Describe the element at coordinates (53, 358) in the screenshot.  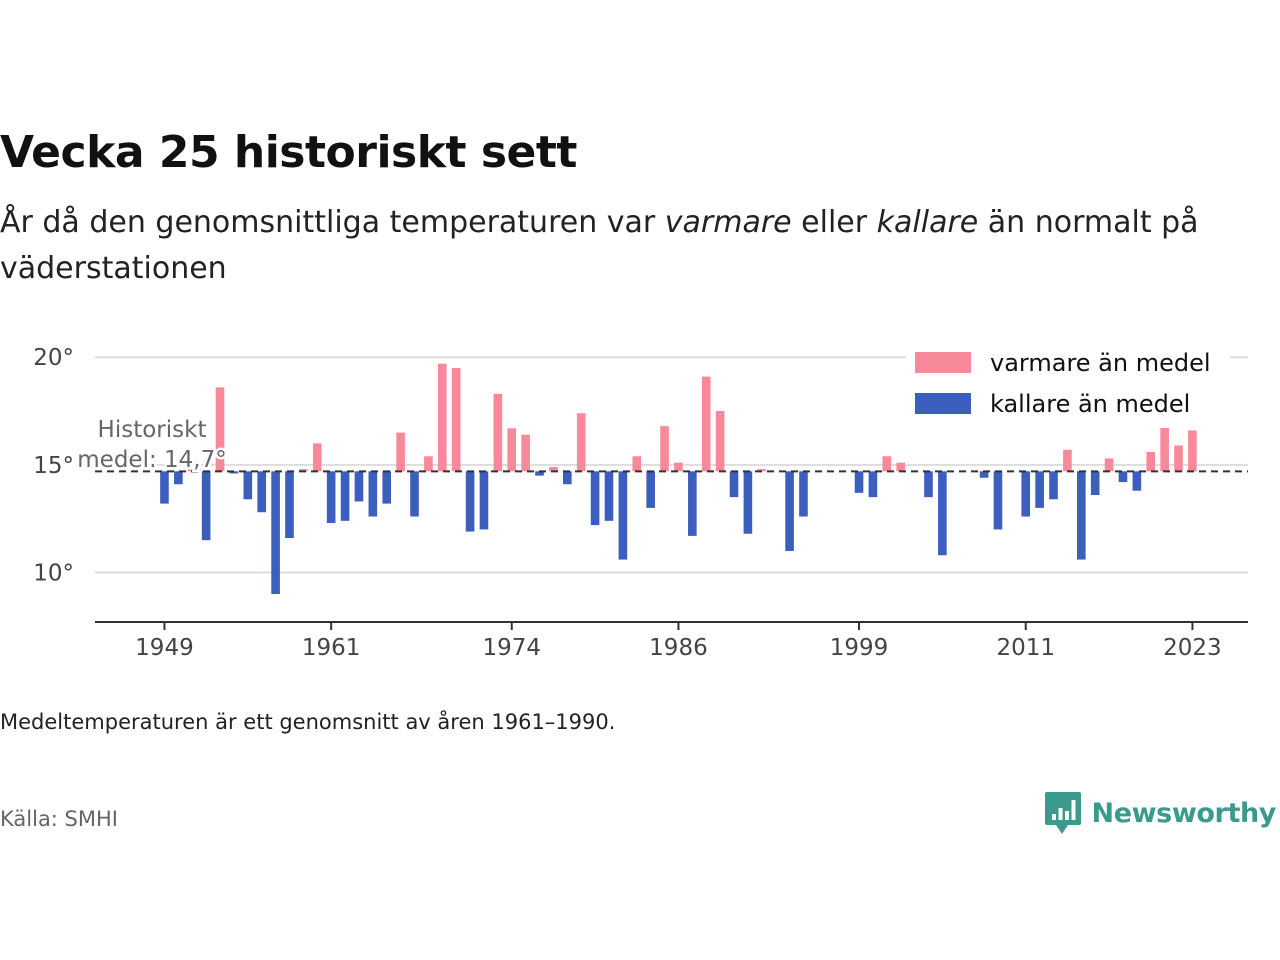
I see `y-tick-label: 20°` at that location.